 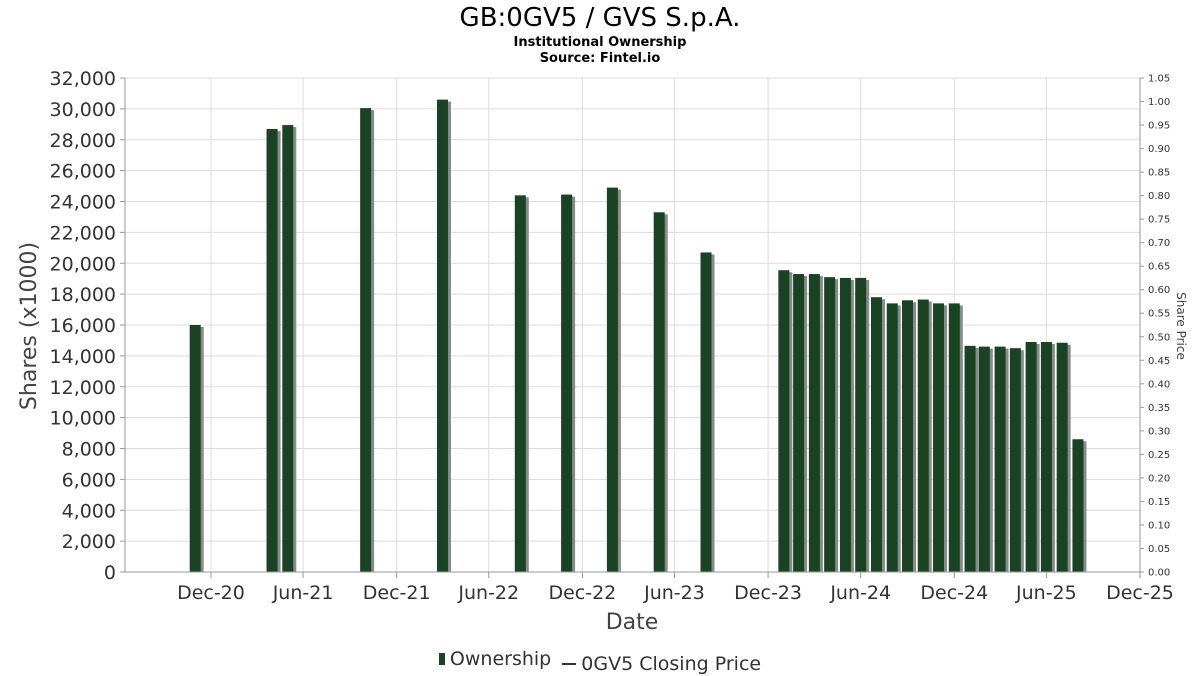 I want to click on legend-label-price: 0GV5 Closing Price, so click(x=671, y=664).